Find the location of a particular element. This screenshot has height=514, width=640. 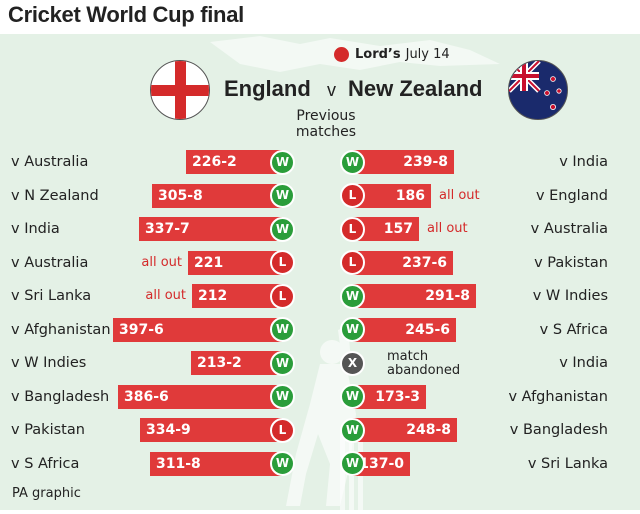

source-credit: PA graphic is located at coordinates (46, 493).